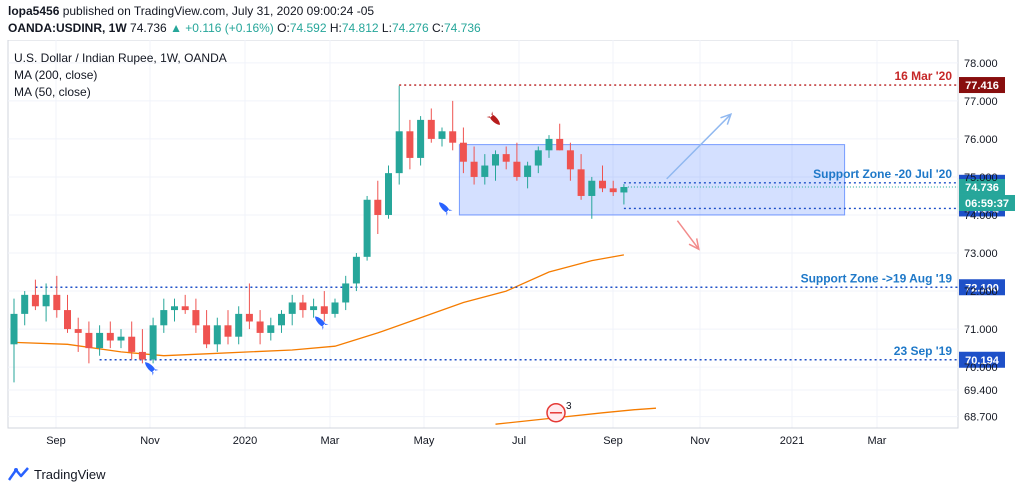 The height and width of the screenshot is (491, 1024). I want to click on up-triangle-icon: ▲, so click(176, 28).